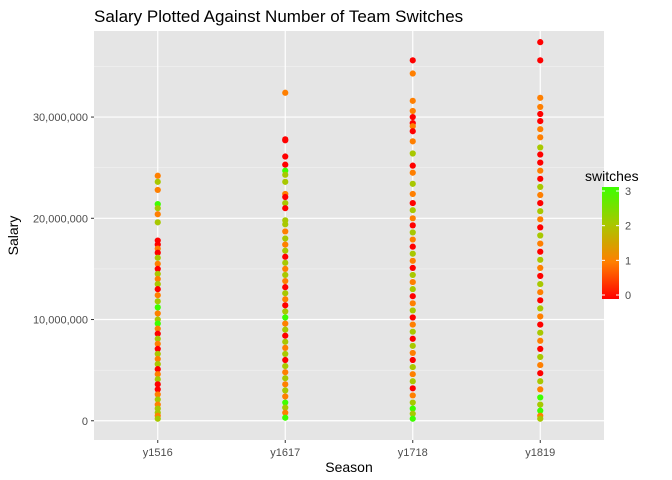 The height and width of the screenshot is (480, 672). What do you see at coordinates (628, 261) in the screenshot?
I see `legend-tick-label: 1` at bounding box center [628, 261].